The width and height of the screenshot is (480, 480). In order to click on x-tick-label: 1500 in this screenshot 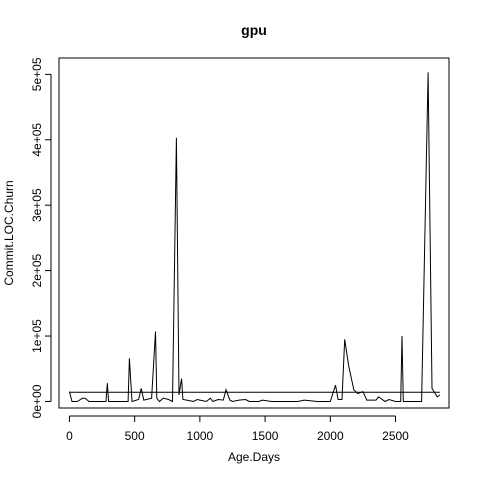, I will do `click(265, 436)`.